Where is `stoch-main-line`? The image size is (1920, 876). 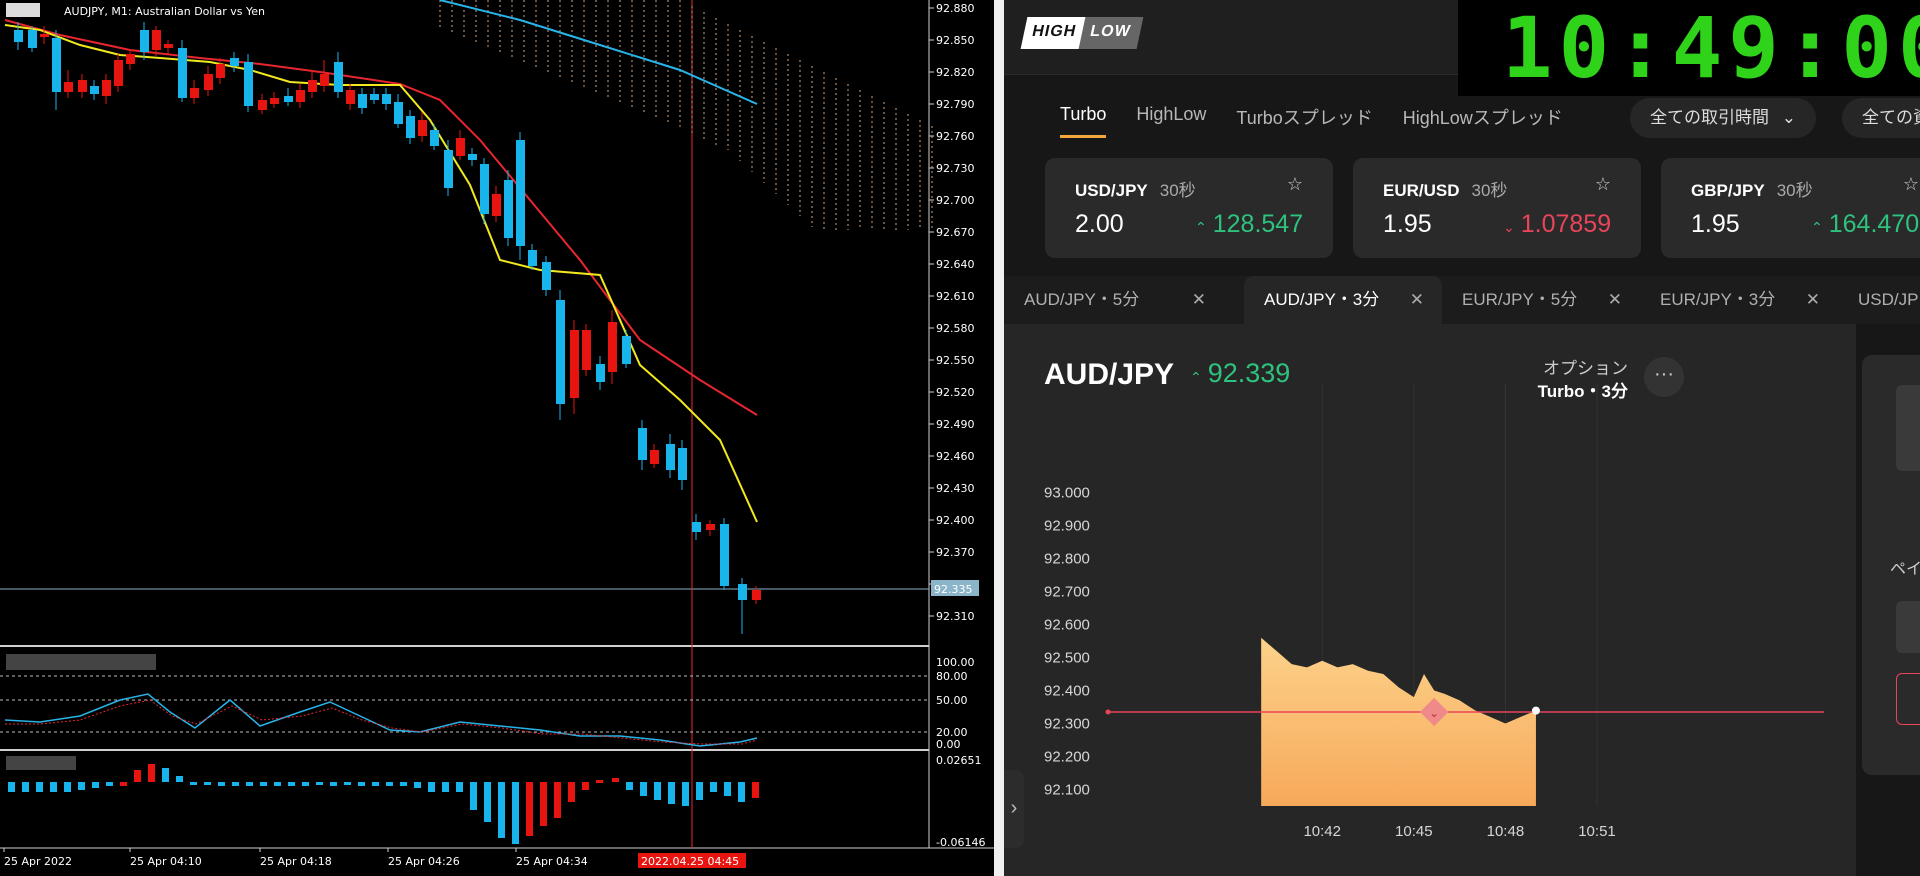
stoch-main-line is located at coordinates (381, 720).